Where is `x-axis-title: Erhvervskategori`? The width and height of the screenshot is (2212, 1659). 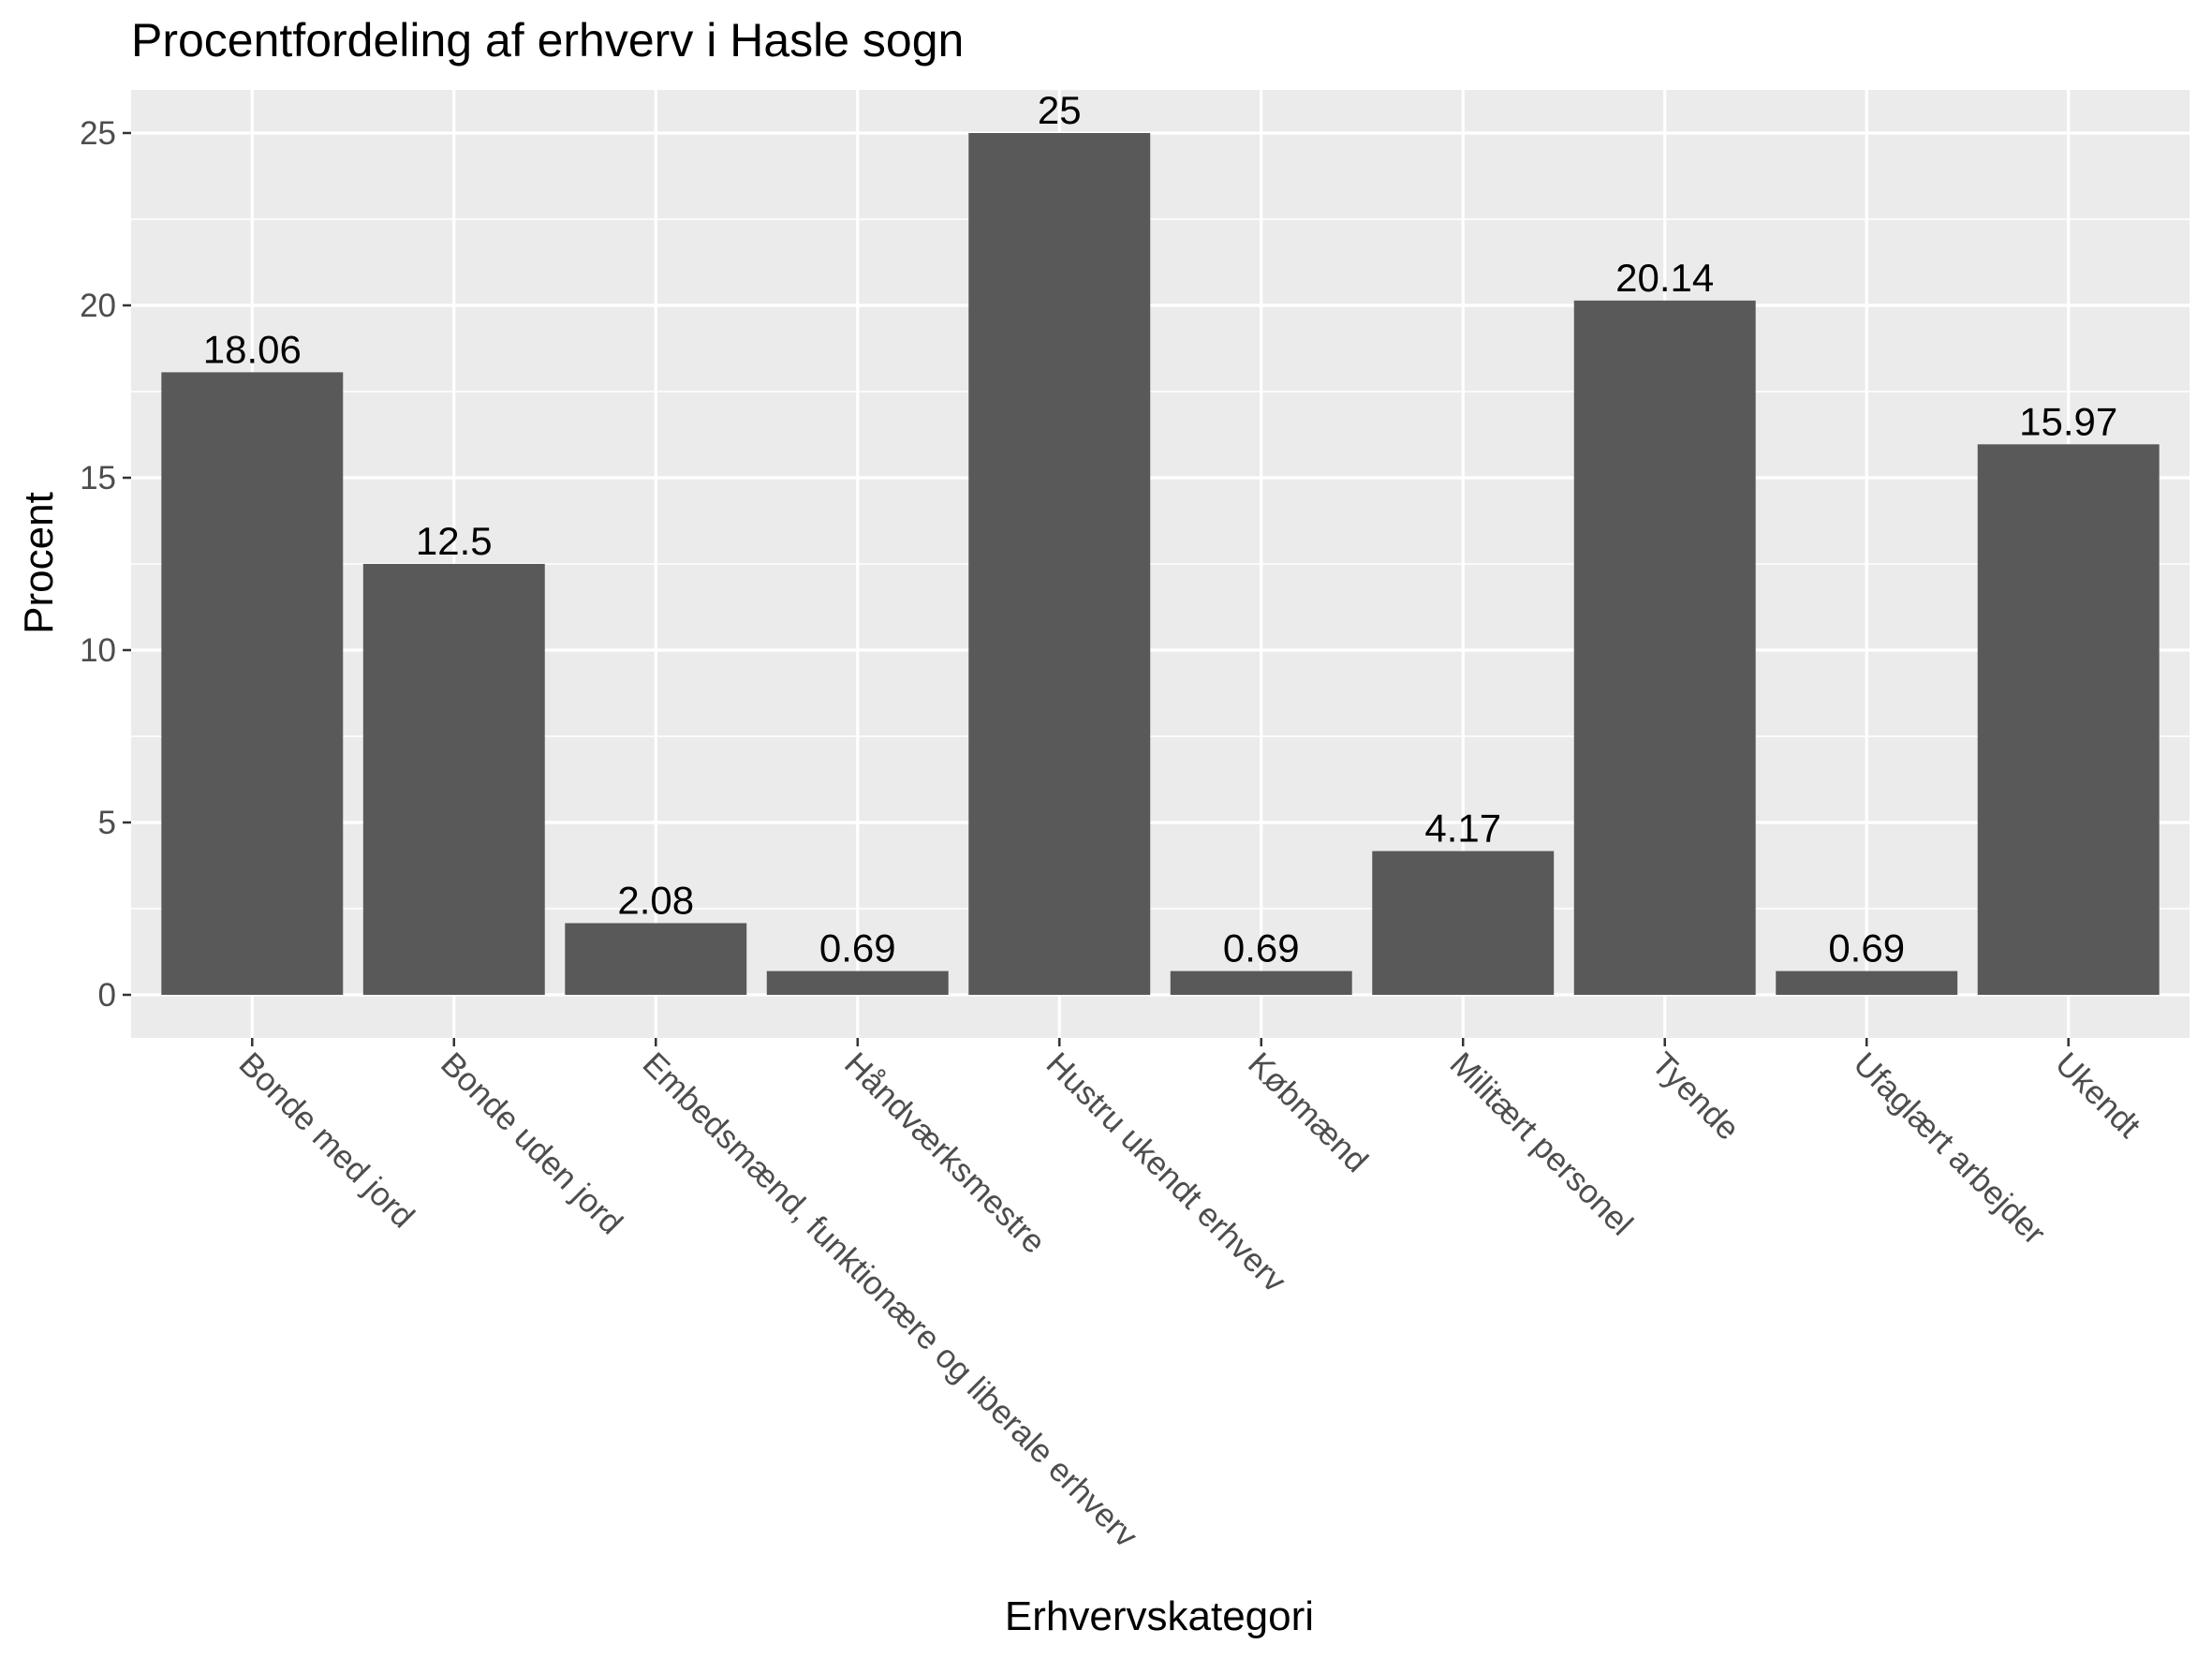 x-axis-title: Erhvervskategori is located at coordinates (1160, 1616).